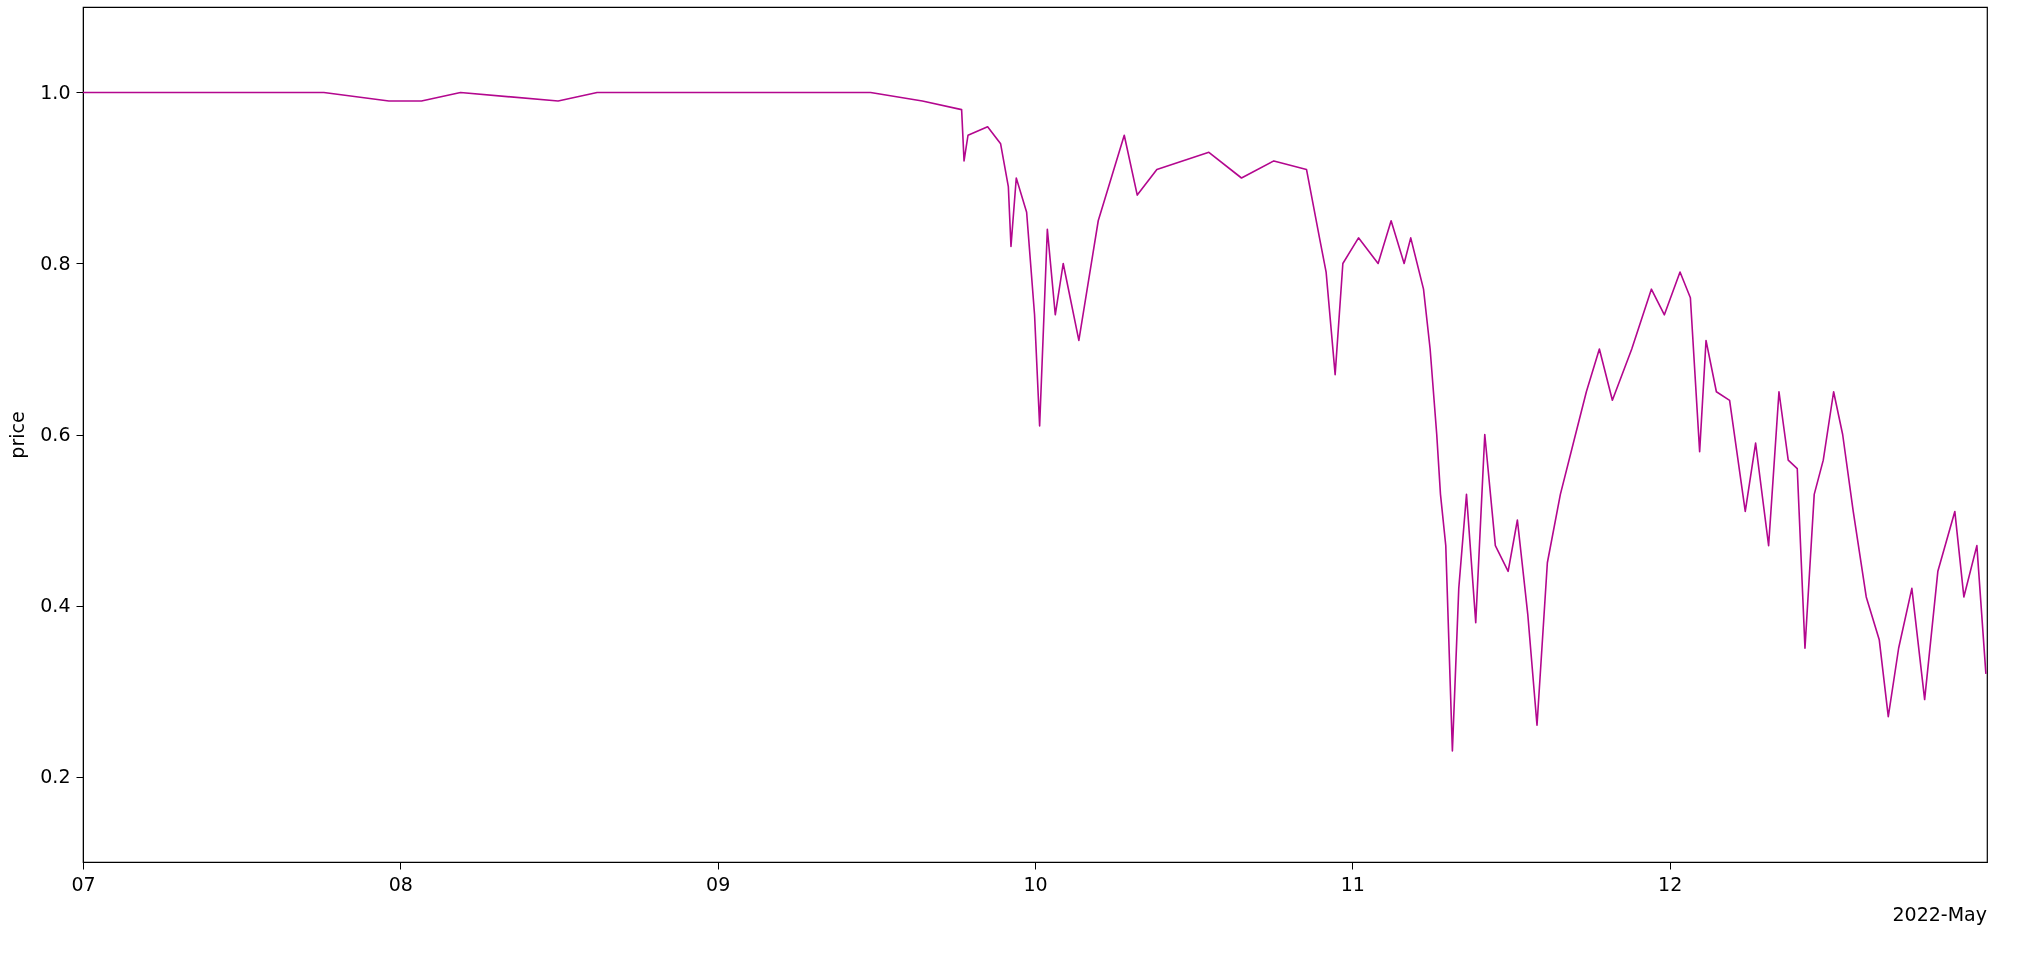  What do you see at coordinates (17, 435) in the screenshot?
I see `y-axis-title: price` at bounding box center [17, 435].